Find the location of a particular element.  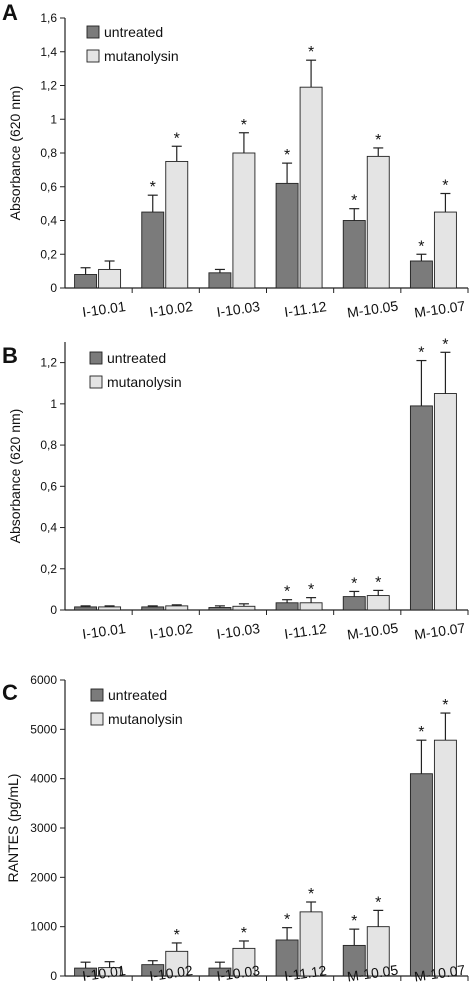

y-tick-label: 1000 is located at coordinates (43, 927).